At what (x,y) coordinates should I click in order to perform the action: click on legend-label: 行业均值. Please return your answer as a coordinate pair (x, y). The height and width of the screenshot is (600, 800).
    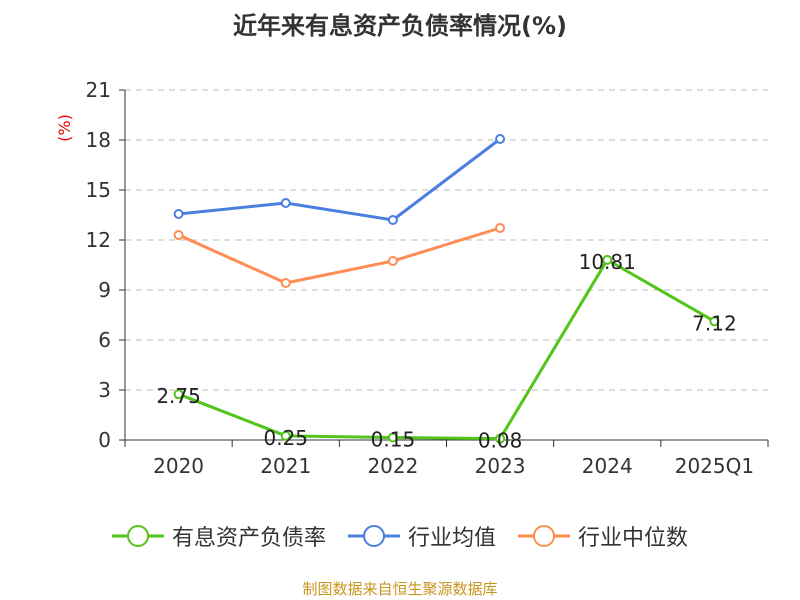
    Looking at the image, I should click on (451, 538).